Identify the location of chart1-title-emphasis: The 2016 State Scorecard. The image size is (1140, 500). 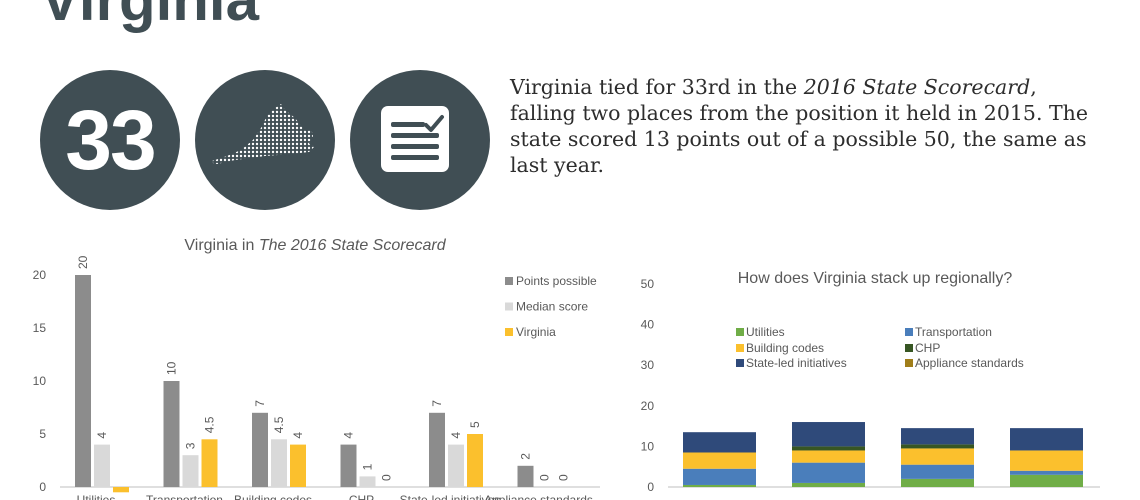
(353, 245).